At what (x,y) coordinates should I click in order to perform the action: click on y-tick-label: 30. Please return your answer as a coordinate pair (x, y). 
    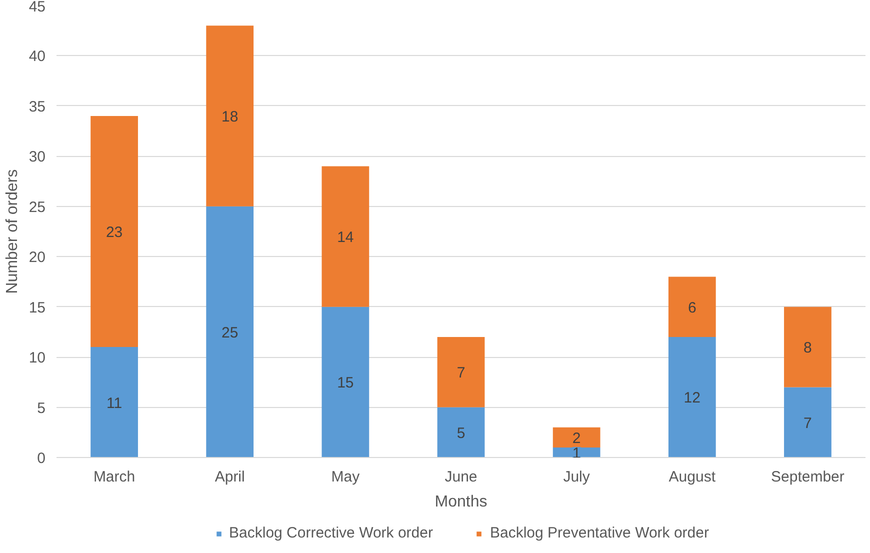
    Looking at the image, I should click on (37, 157).